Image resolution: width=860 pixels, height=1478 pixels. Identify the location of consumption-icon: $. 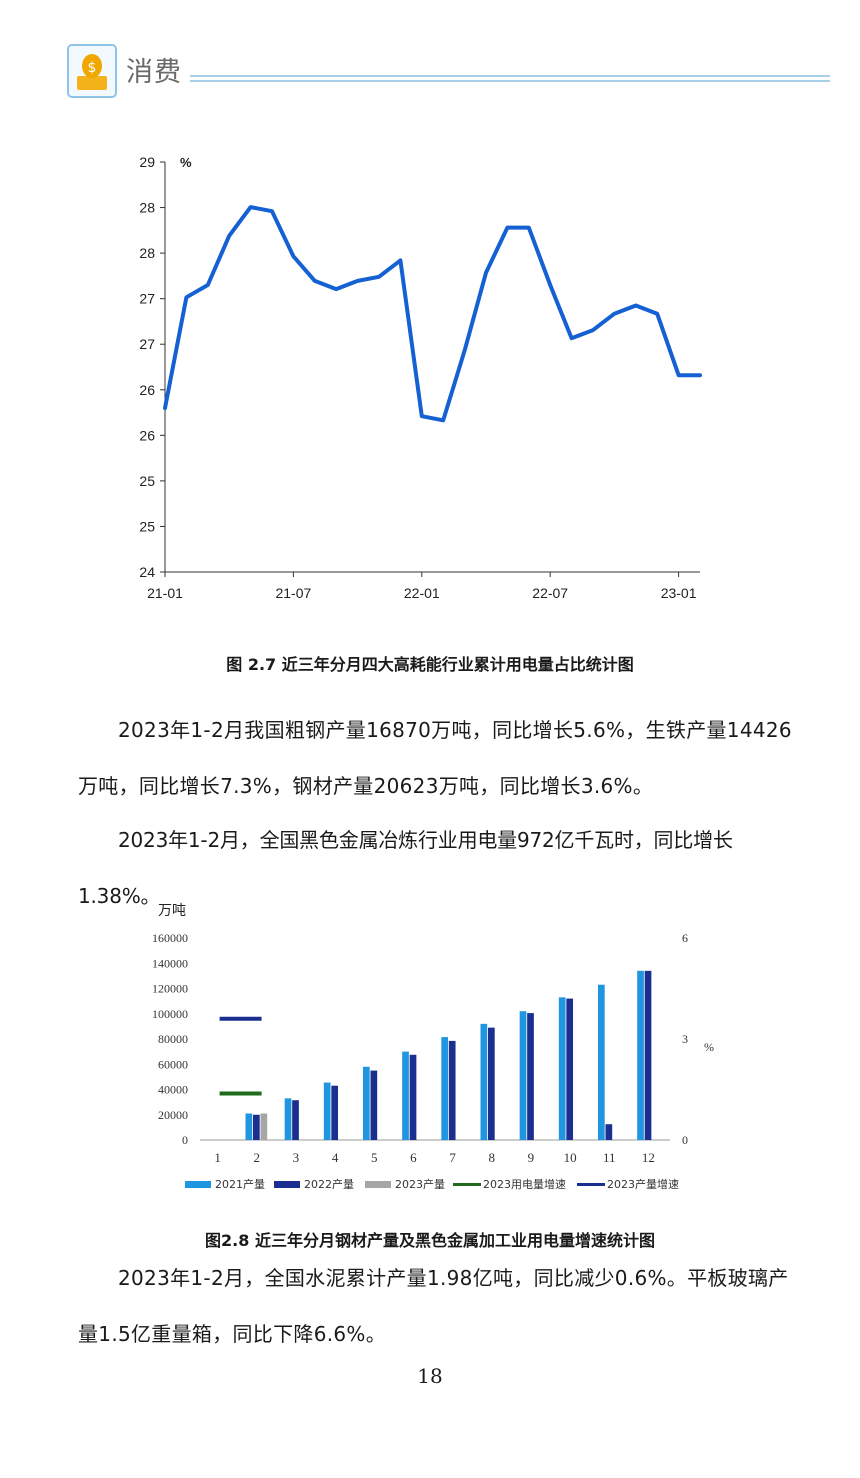
(92, 71).